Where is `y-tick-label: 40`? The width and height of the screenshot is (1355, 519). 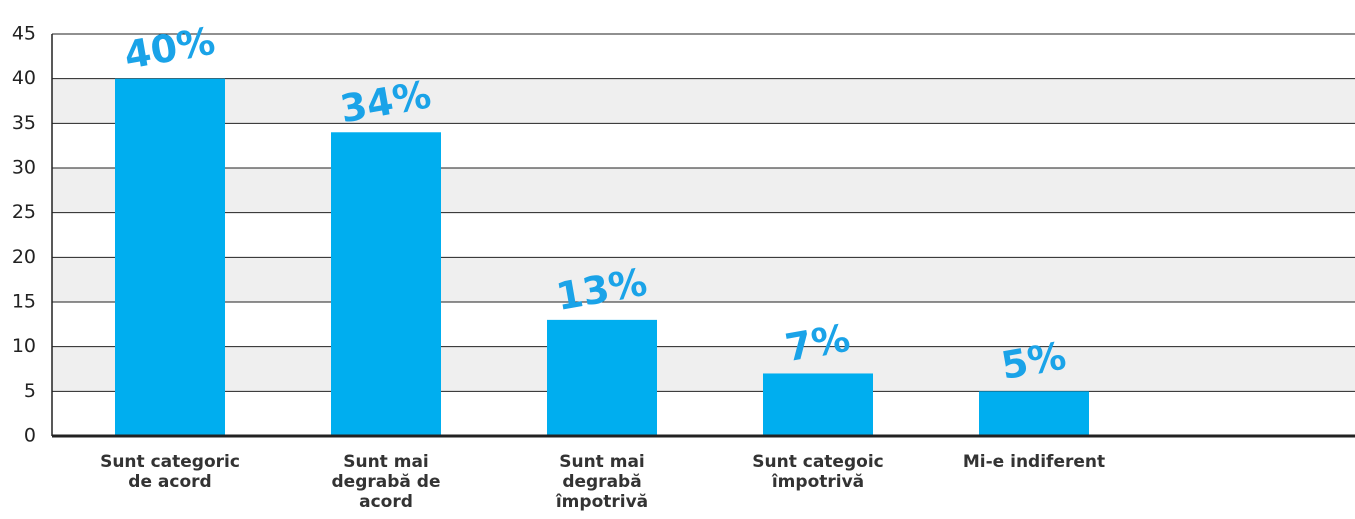
y-tick-label: 40 is located at coordinates (24, 78).